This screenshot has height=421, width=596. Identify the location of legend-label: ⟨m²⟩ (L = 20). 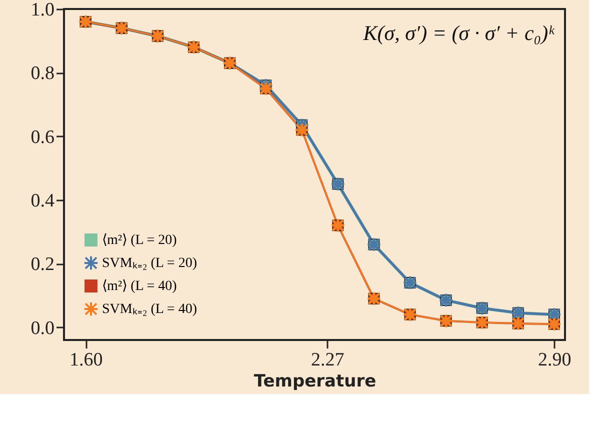
(140, 240).